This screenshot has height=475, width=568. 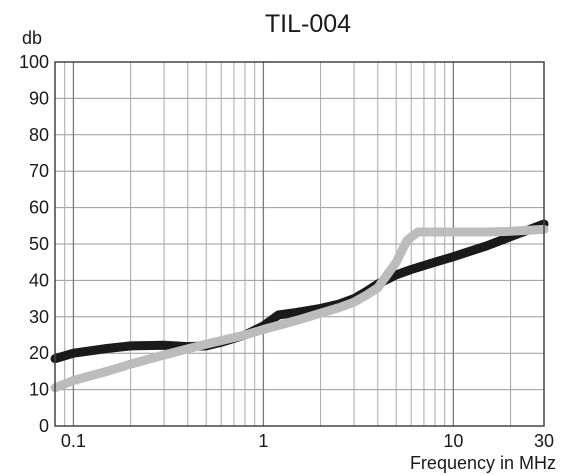 What do you see at coordinates (39, 135) in the screenshot?
I see `y-tick-label: 80` at bounding box center [39, 135].